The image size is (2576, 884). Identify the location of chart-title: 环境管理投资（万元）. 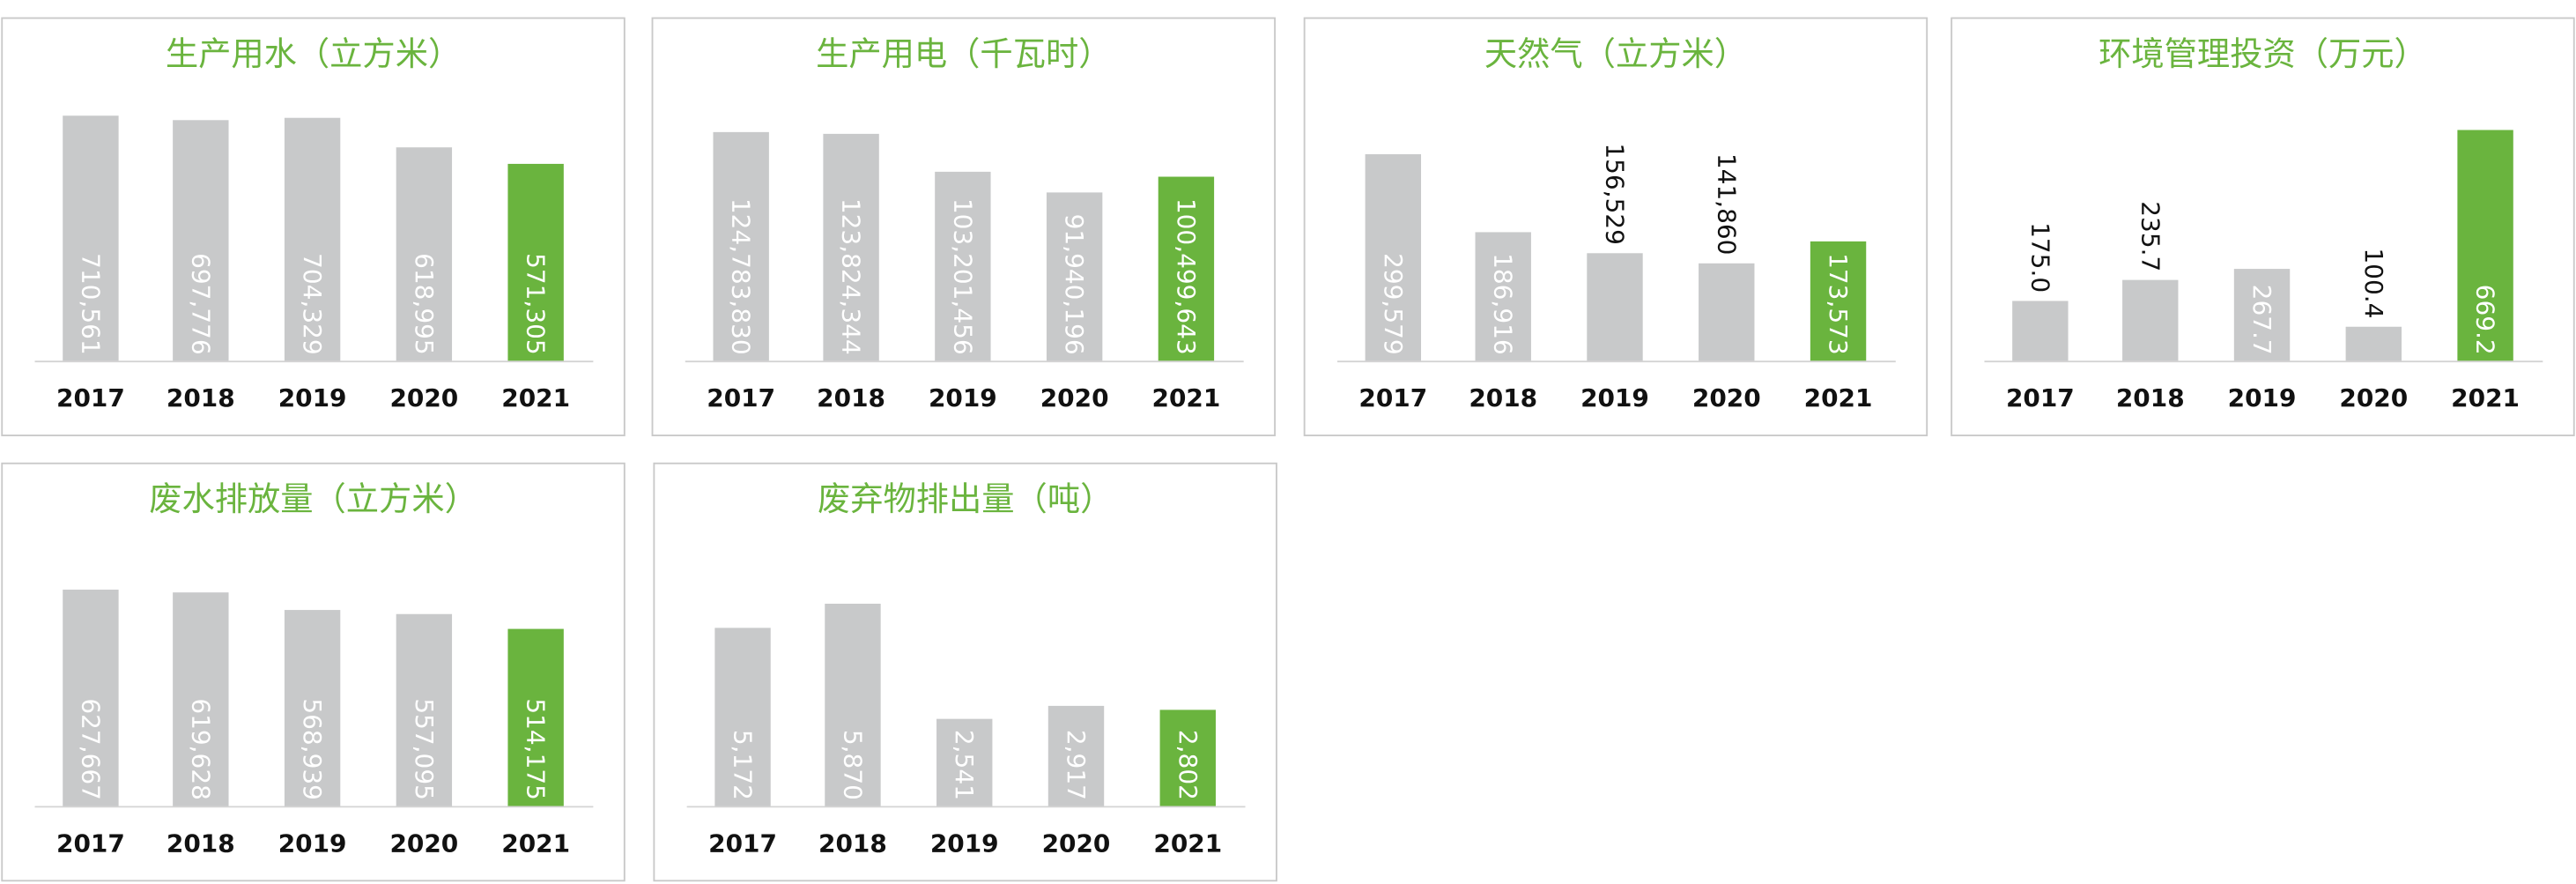
(2263, 53).